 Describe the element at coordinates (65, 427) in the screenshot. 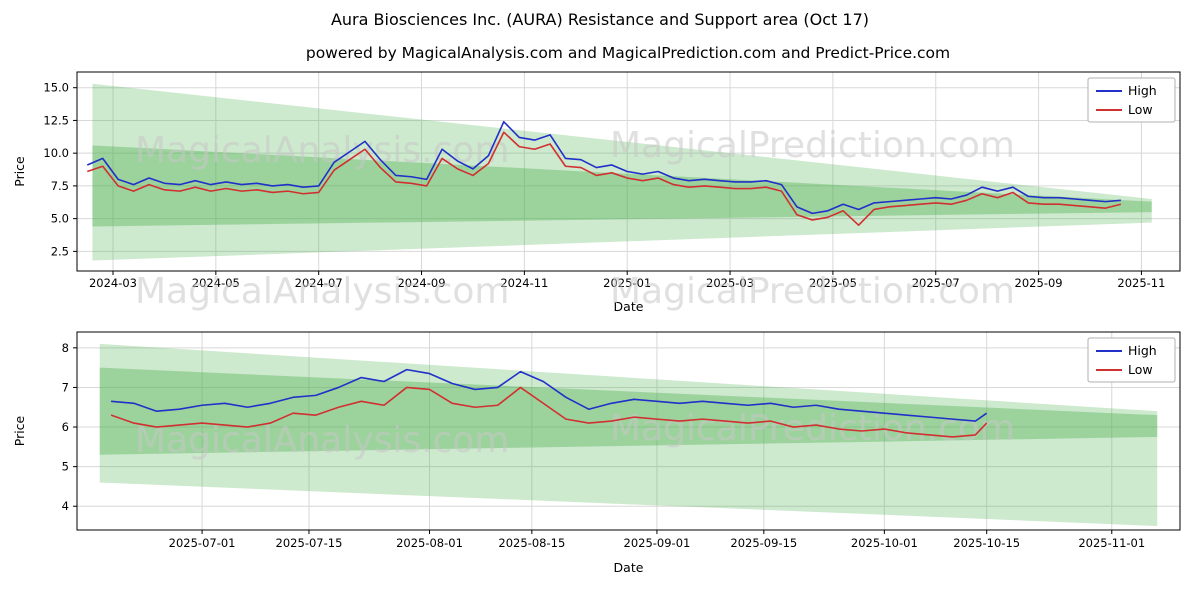

I see `y-tick-label: 6` at that location.